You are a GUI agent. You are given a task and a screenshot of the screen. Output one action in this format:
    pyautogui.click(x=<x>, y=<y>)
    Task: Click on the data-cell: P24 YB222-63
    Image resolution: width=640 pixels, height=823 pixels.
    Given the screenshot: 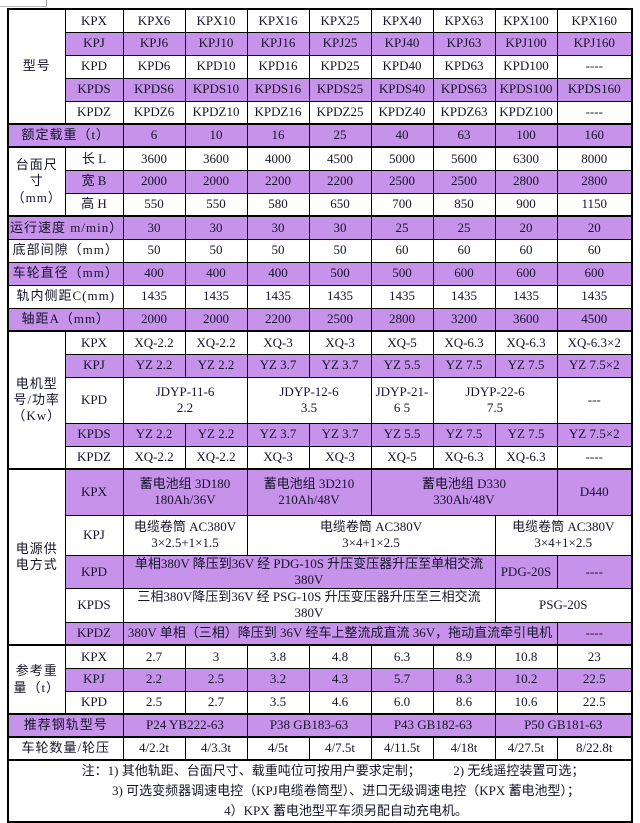 What is the action you would take?
    pyautogui.click(x=185, y=725)
    